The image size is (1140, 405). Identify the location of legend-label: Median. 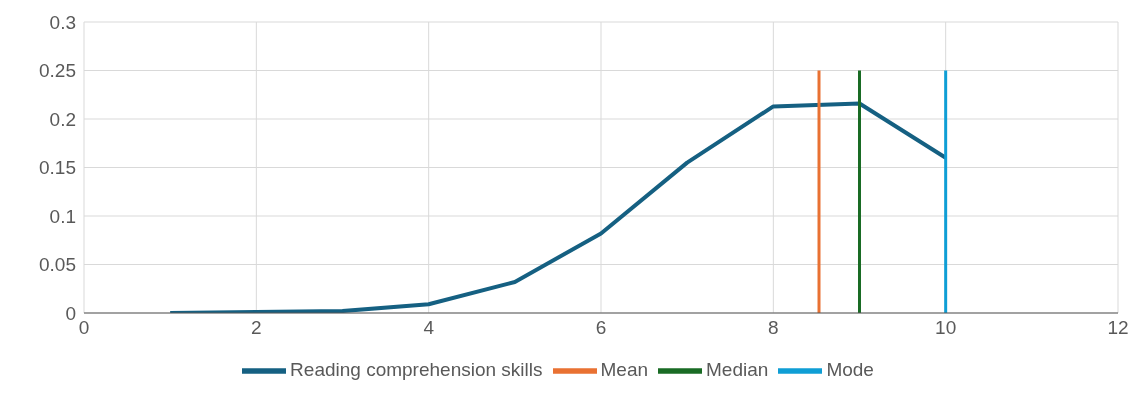
(737, 370).